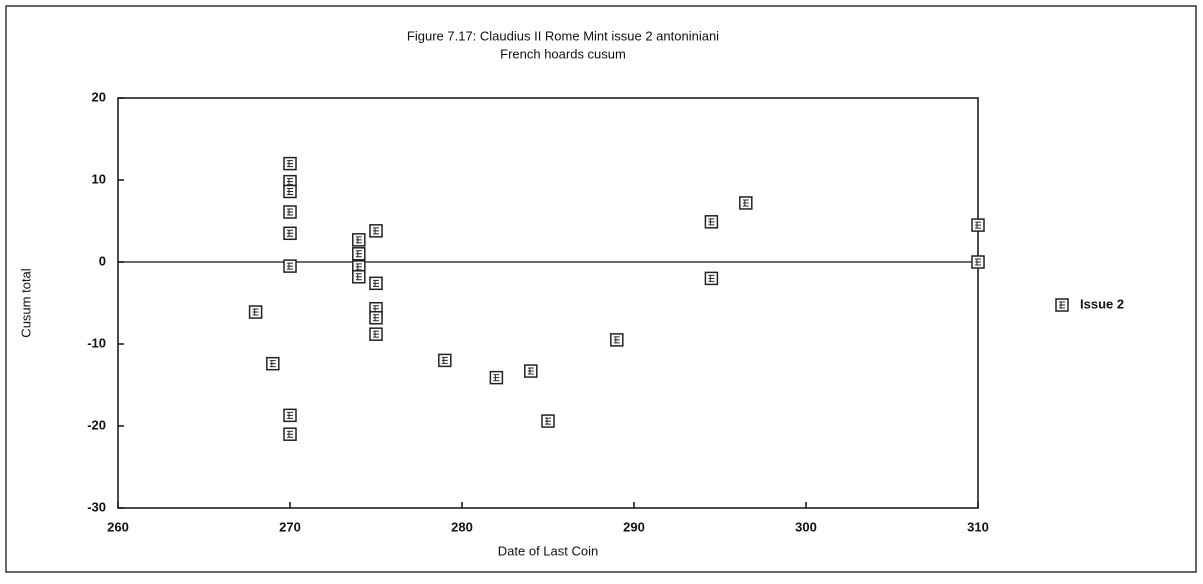  What do you see at coordinates (290, 526) in the screenshot?
I see `x-tick-label: 270` at bounding box center [290, 526].